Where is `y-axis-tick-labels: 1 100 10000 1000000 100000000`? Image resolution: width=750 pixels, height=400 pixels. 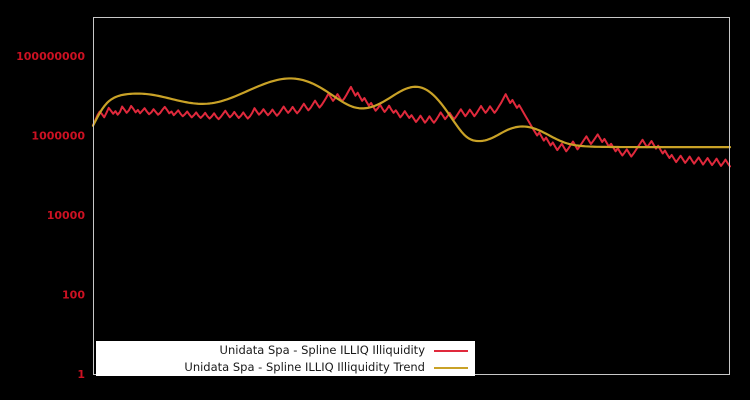 y-axis-tick-labels: 1 100 10000 1000000 100000000 is located at coordinates (50, 215).